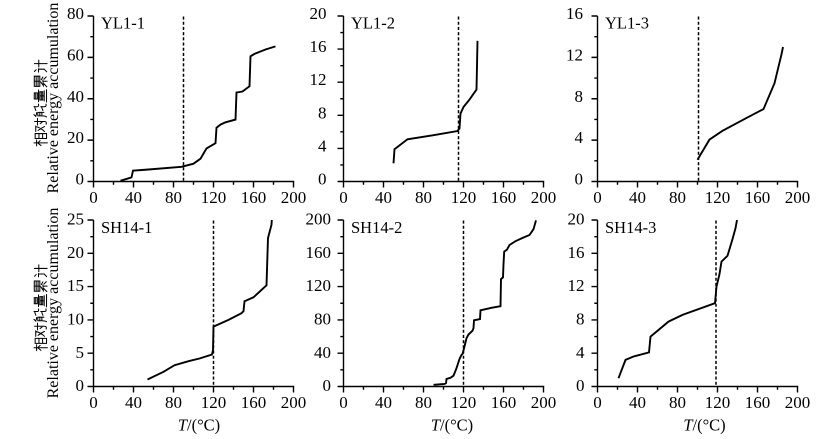 Image resolution: width=827 pixels, height=439 pixels. Describe the element at coordinates (75, 319) in the screenshot. I see `svg-text: 10` at that location.